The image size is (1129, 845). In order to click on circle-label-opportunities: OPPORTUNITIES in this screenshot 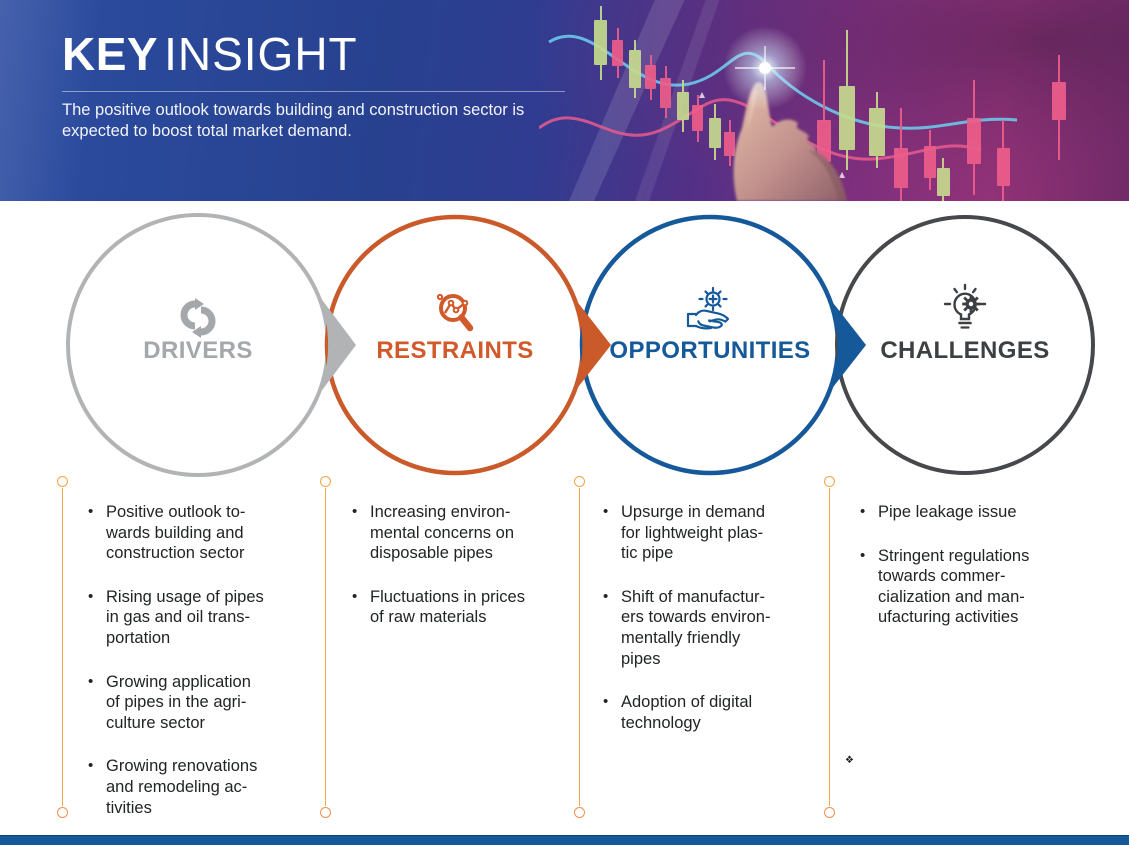, I will do `click(709, 350)`.